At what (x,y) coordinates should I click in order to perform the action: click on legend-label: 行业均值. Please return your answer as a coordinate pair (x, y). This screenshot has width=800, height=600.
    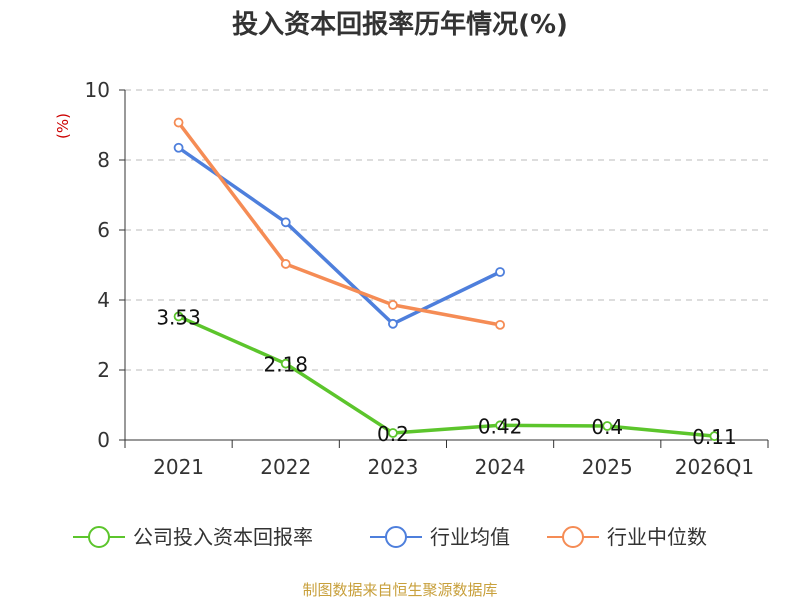
    Looking at the image, I should click on (470, 537).